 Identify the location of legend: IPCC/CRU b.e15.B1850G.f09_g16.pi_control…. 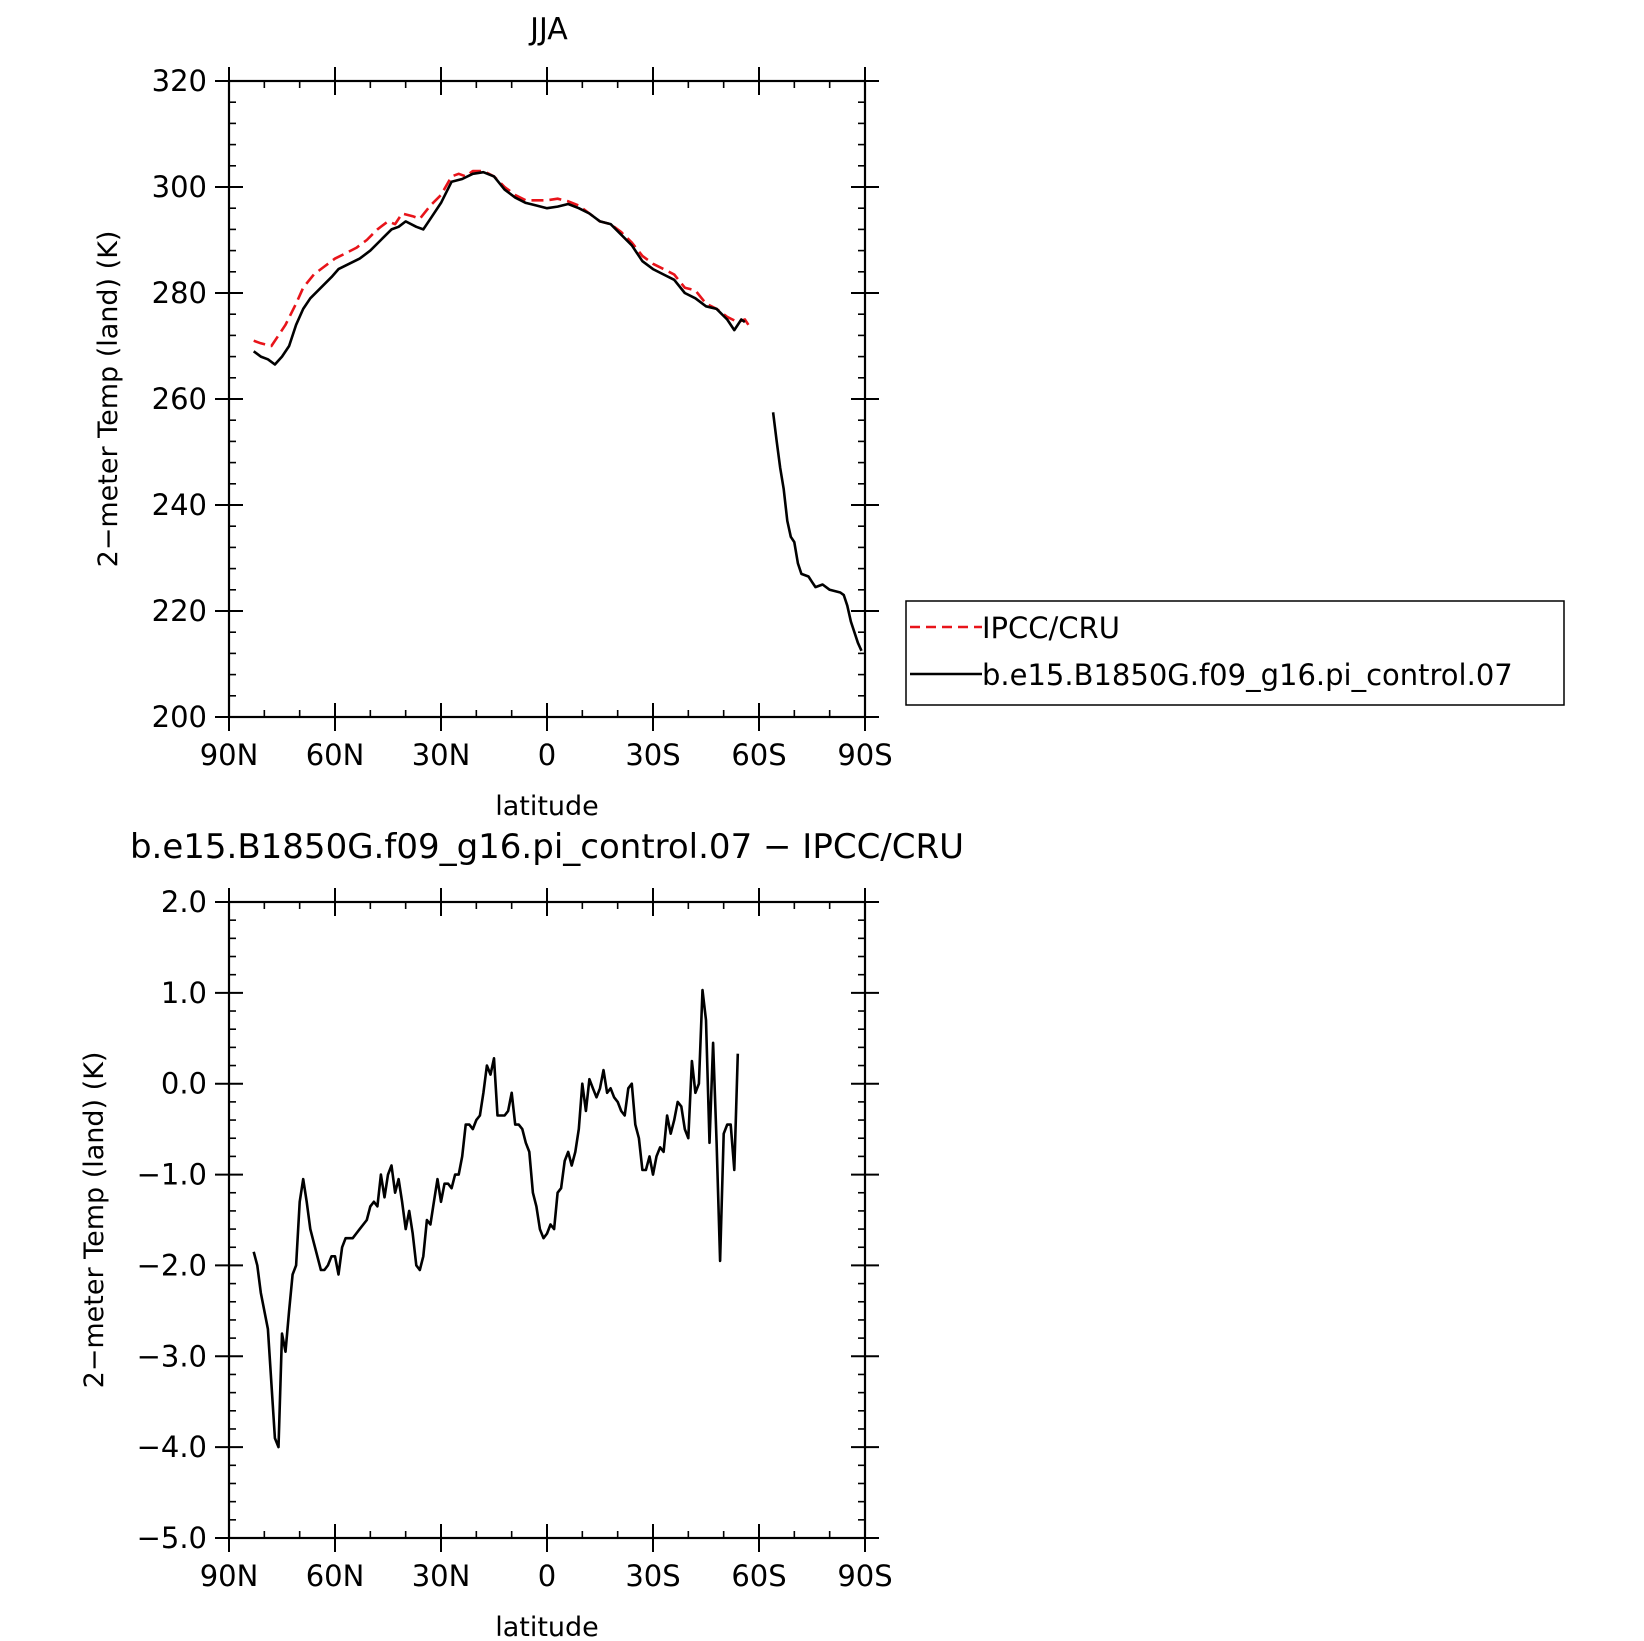
(1235, 653).